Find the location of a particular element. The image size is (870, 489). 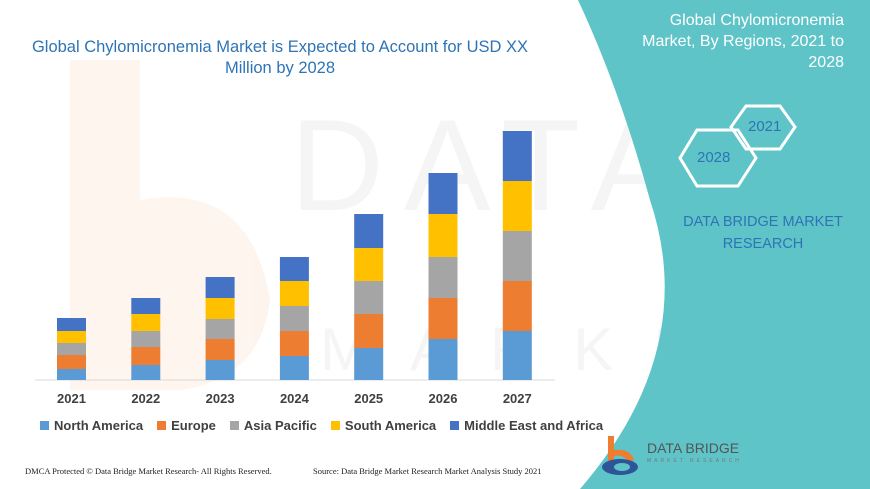

bar-2024-asia-pacific is located at coordinates (294, 318).